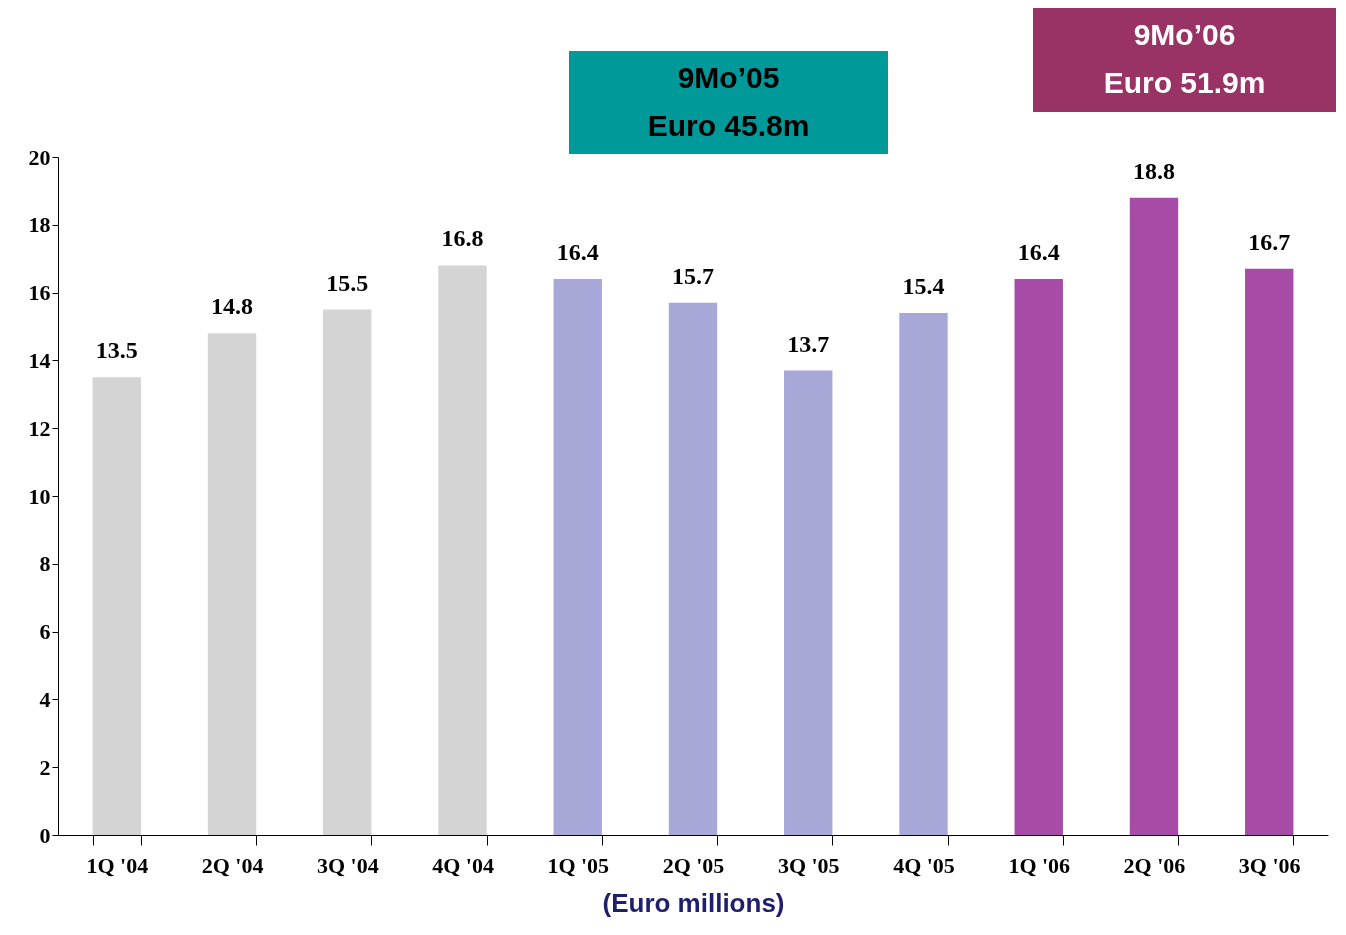 This screenshot has height=935, width=1346. What do you see at coordinates (923, 285) in the screenshot?
I see `data-label: 15.4` at bounding box center [923, 285].